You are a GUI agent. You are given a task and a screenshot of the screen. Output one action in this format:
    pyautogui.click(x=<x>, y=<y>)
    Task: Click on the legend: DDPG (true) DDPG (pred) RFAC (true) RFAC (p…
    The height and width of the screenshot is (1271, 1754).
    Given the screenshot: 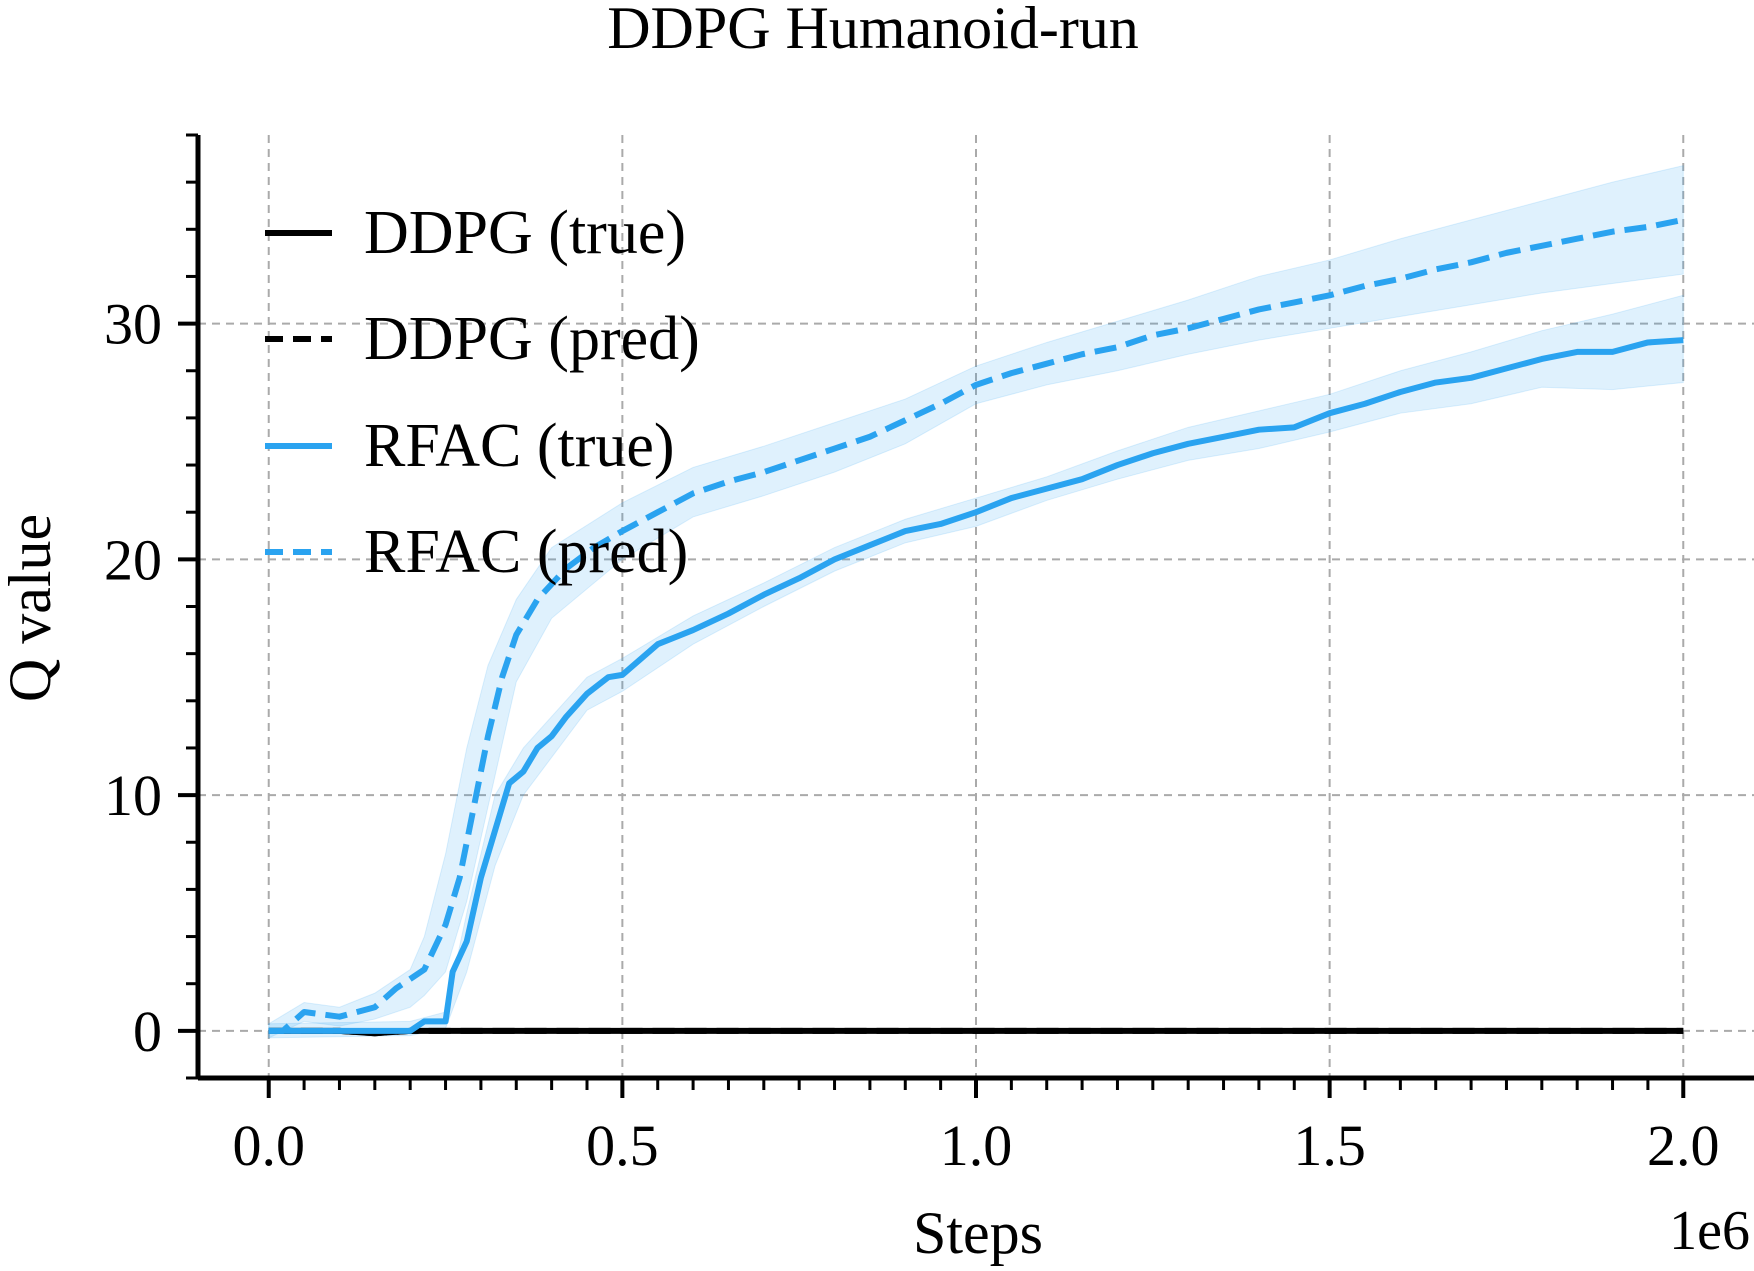 What is the action you would take?
    pyautogui.click(x=482, y=392)
    